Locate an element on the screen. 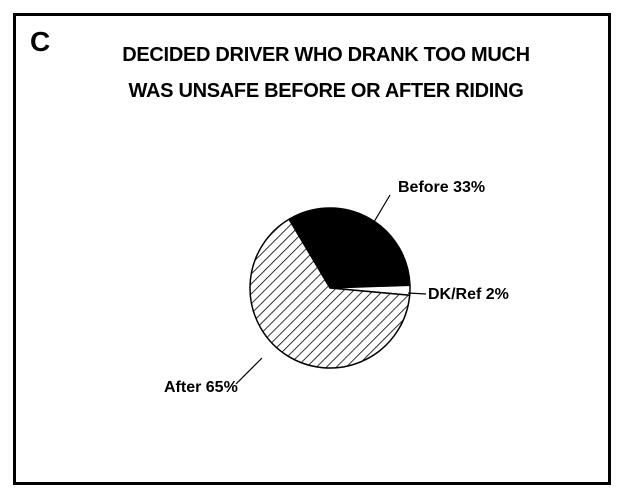  leader-line-before is located at coordinates (379, 213).